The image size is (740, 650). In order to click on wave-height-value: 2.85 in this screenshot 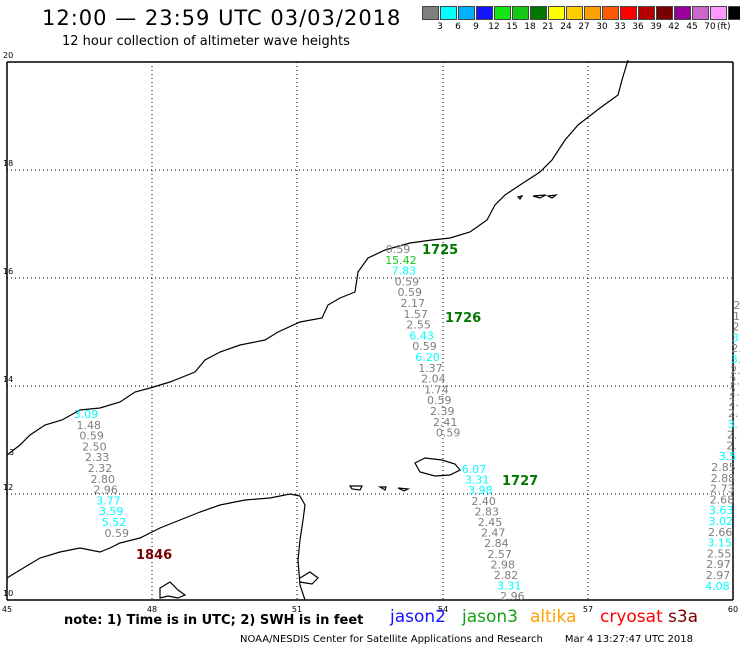, I will do `click(723, 467)`.